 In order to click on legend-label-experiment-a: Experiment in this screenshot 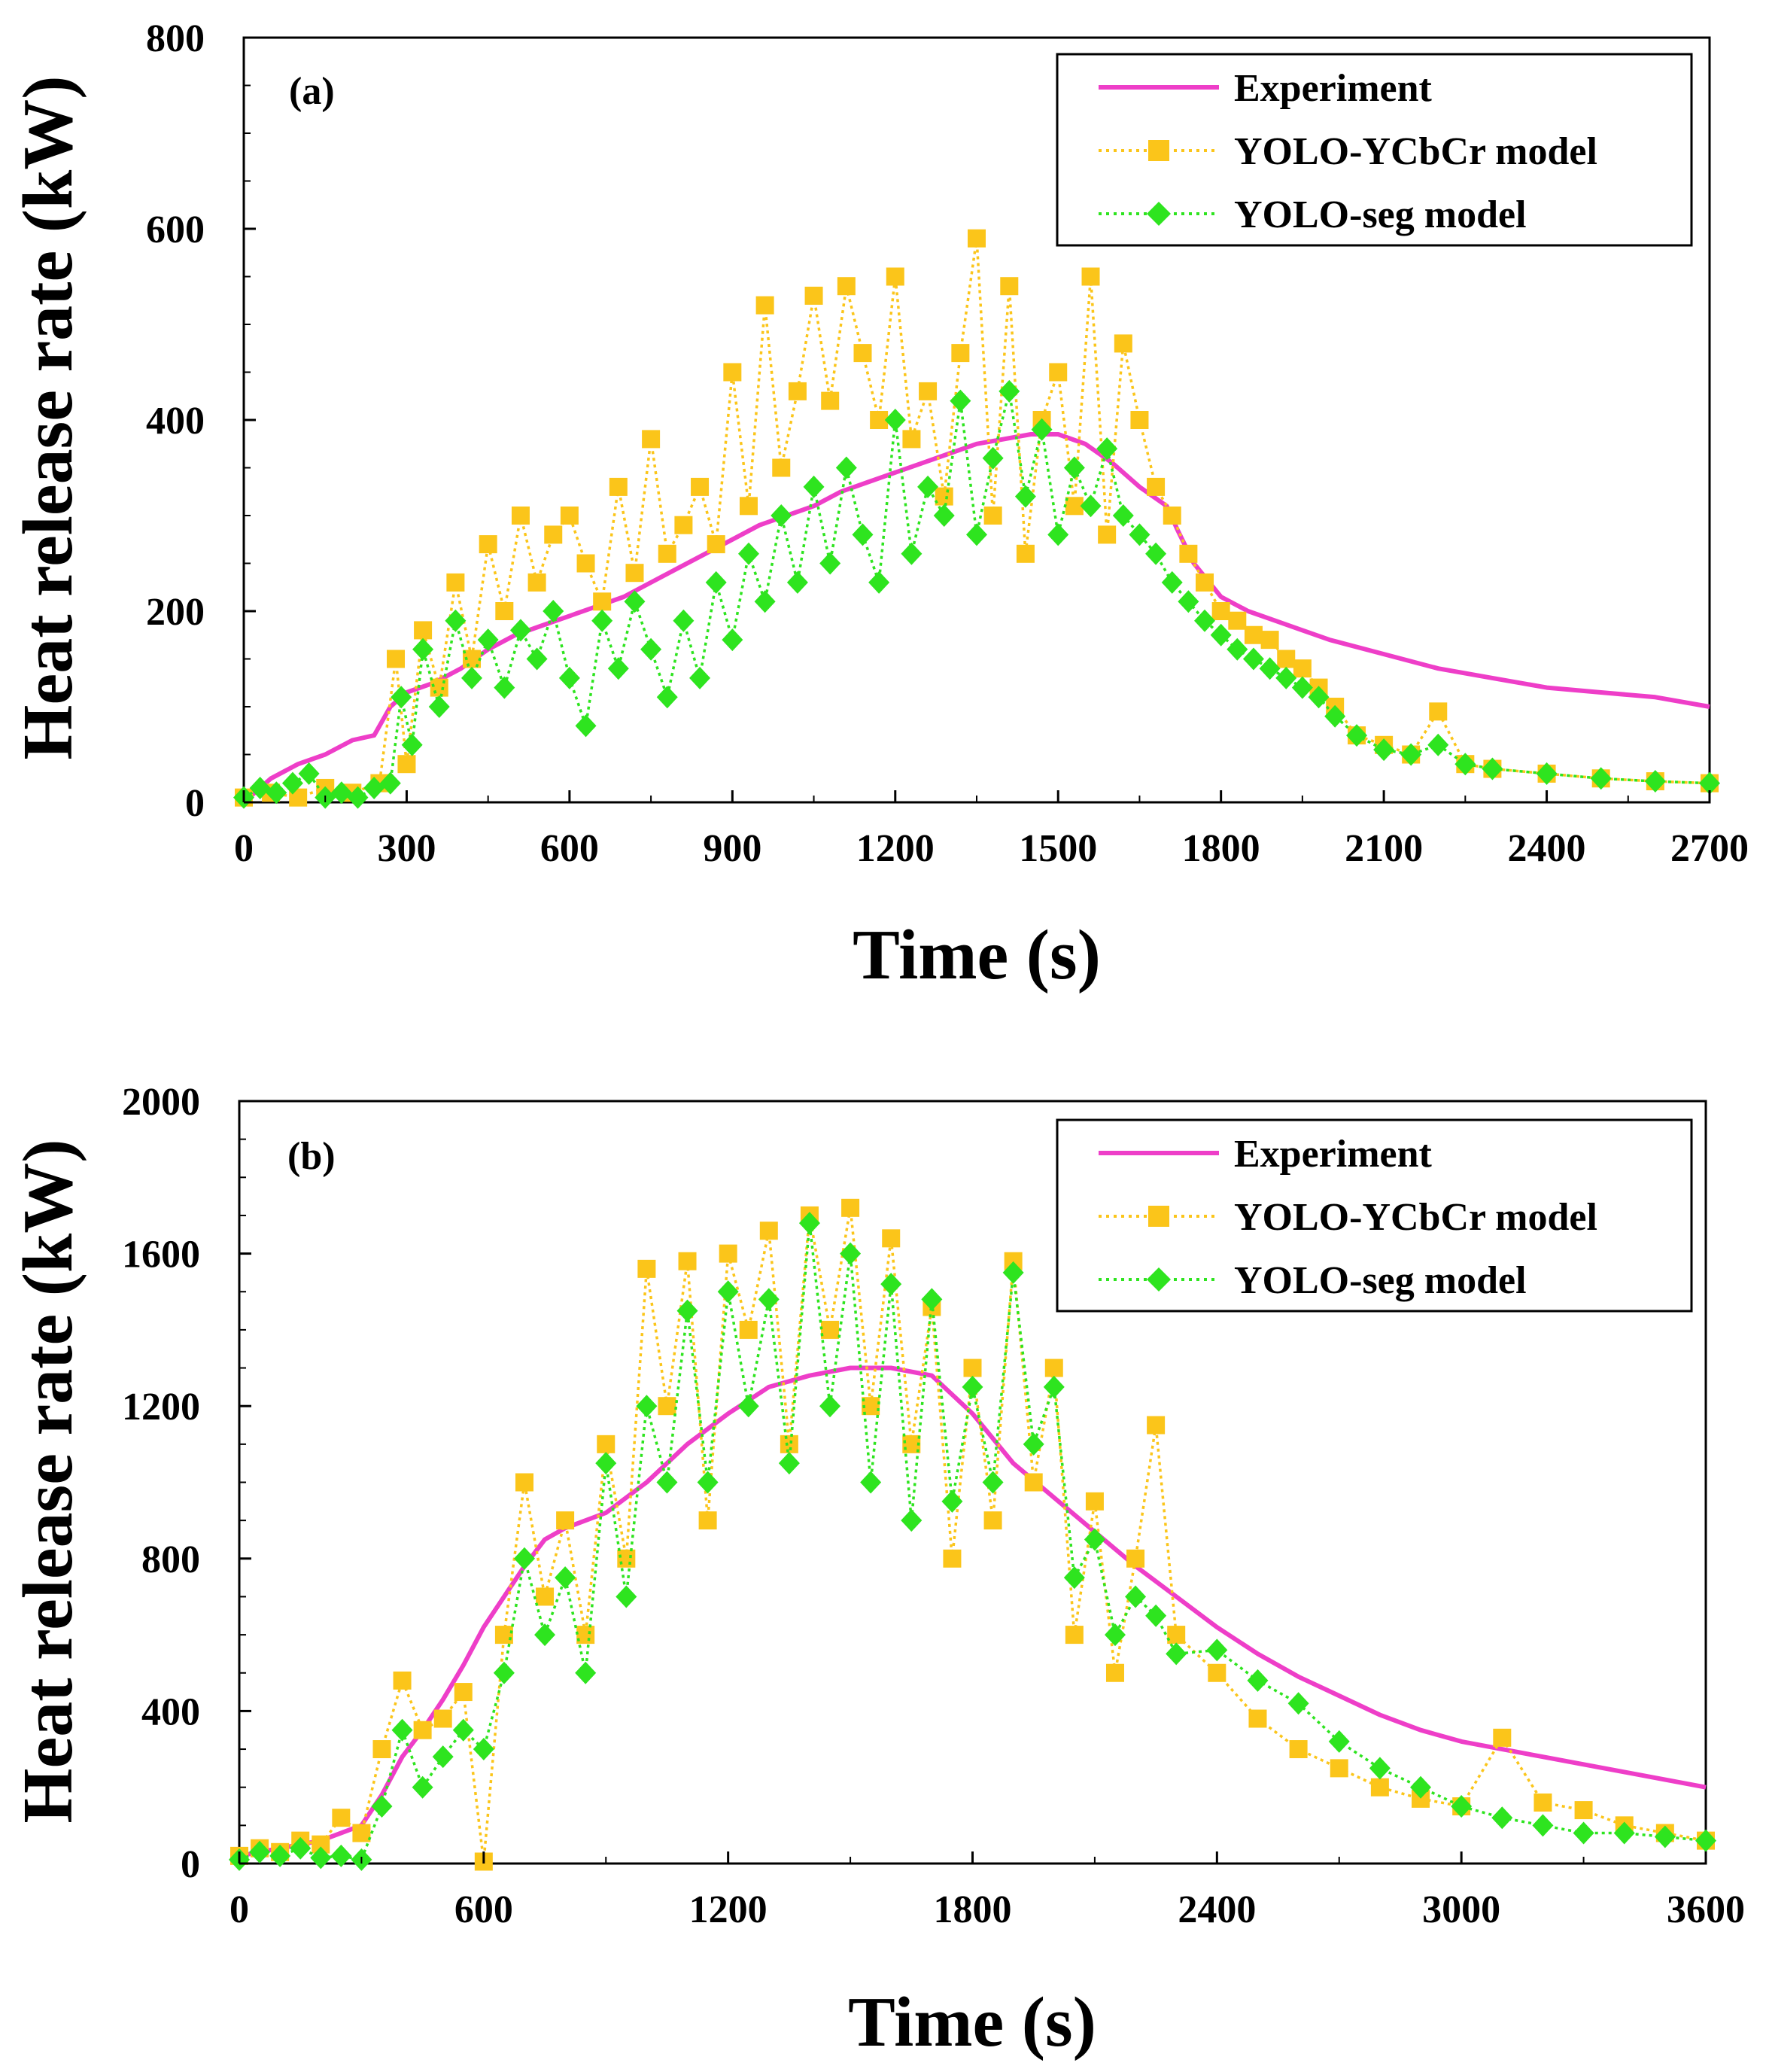, I will do `click(1333, 89)`.